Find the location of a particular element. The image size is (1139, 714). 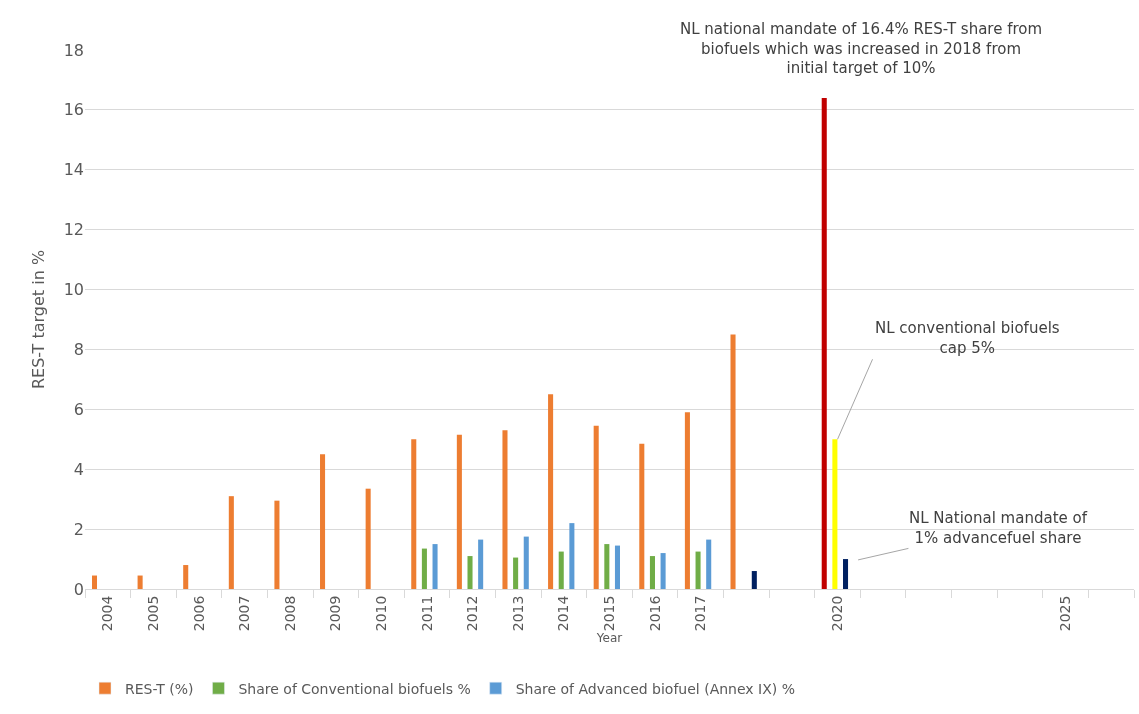

y-tick-label: 18 is located at coordinates (73, 50).